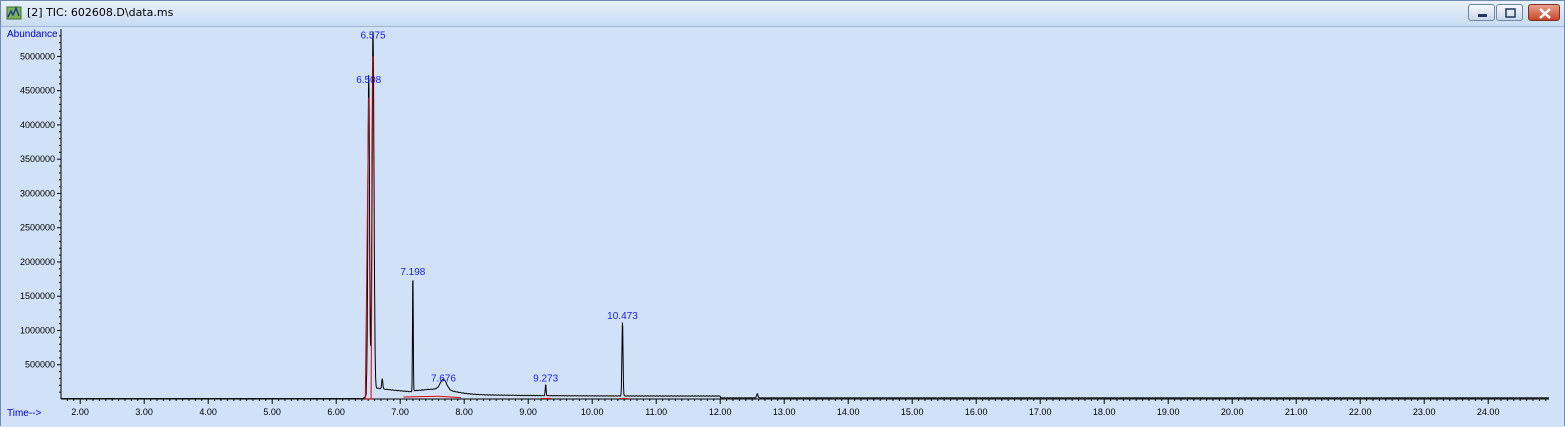  What do you see at coordinates (37, 330) in the screenshot?
I see `y-tick-label: 1000000` at bounding box center [37, 330].